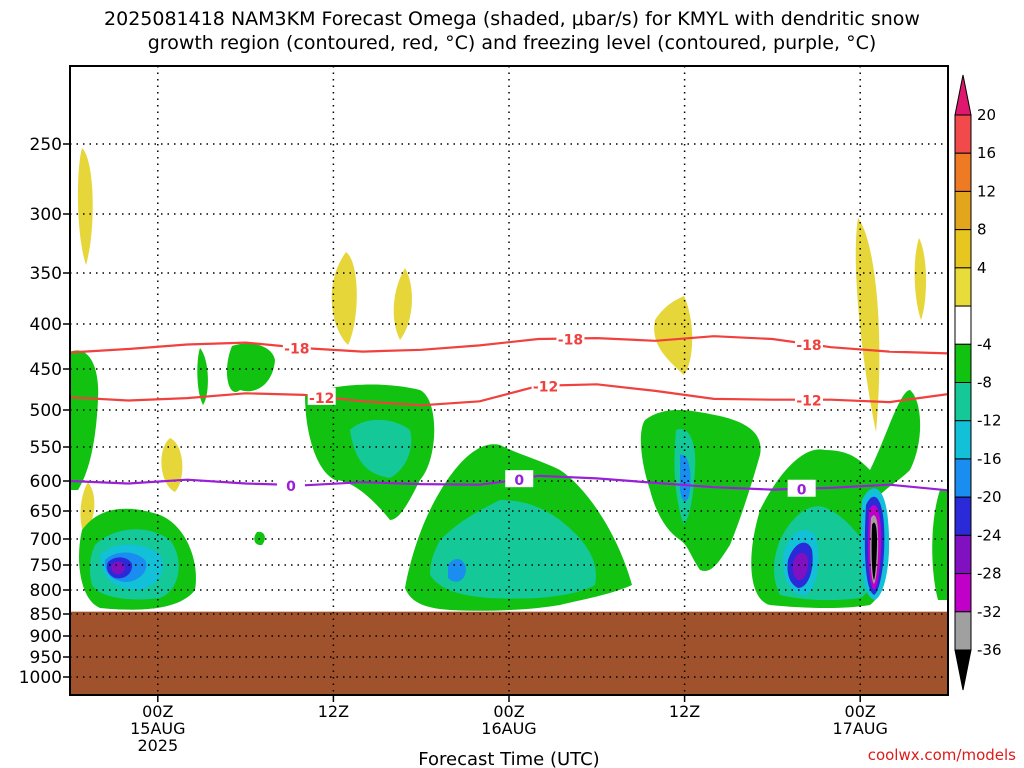 The height and width of the screenshot is (768, 1024). I want to click on x-tick-label: 17AUG, so click(859, 728).